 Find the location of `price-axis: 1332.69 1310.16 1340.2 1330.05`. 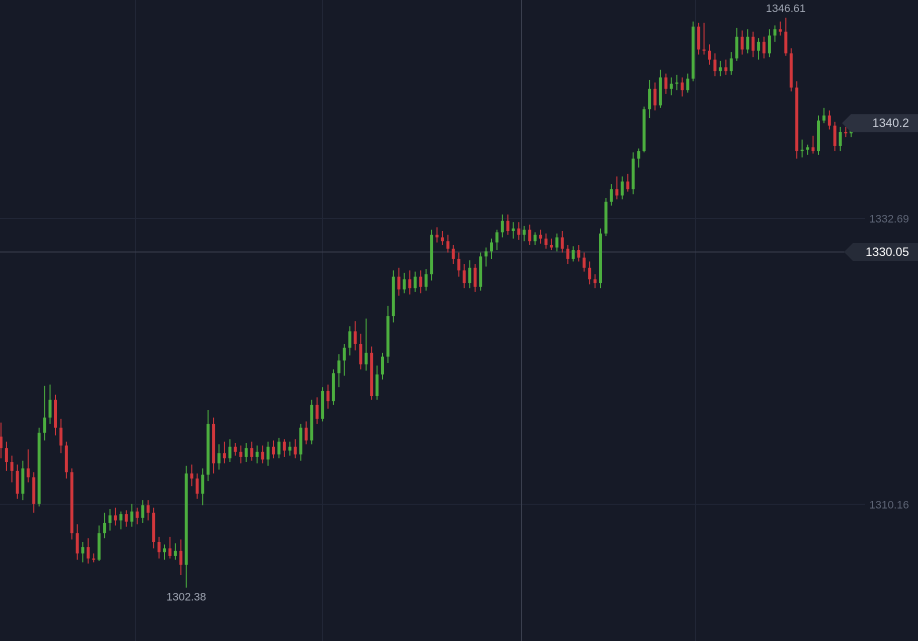

price-axis: 1332.69 1310.16 1340.2 1330.05 is located at coordinates (880, 312).